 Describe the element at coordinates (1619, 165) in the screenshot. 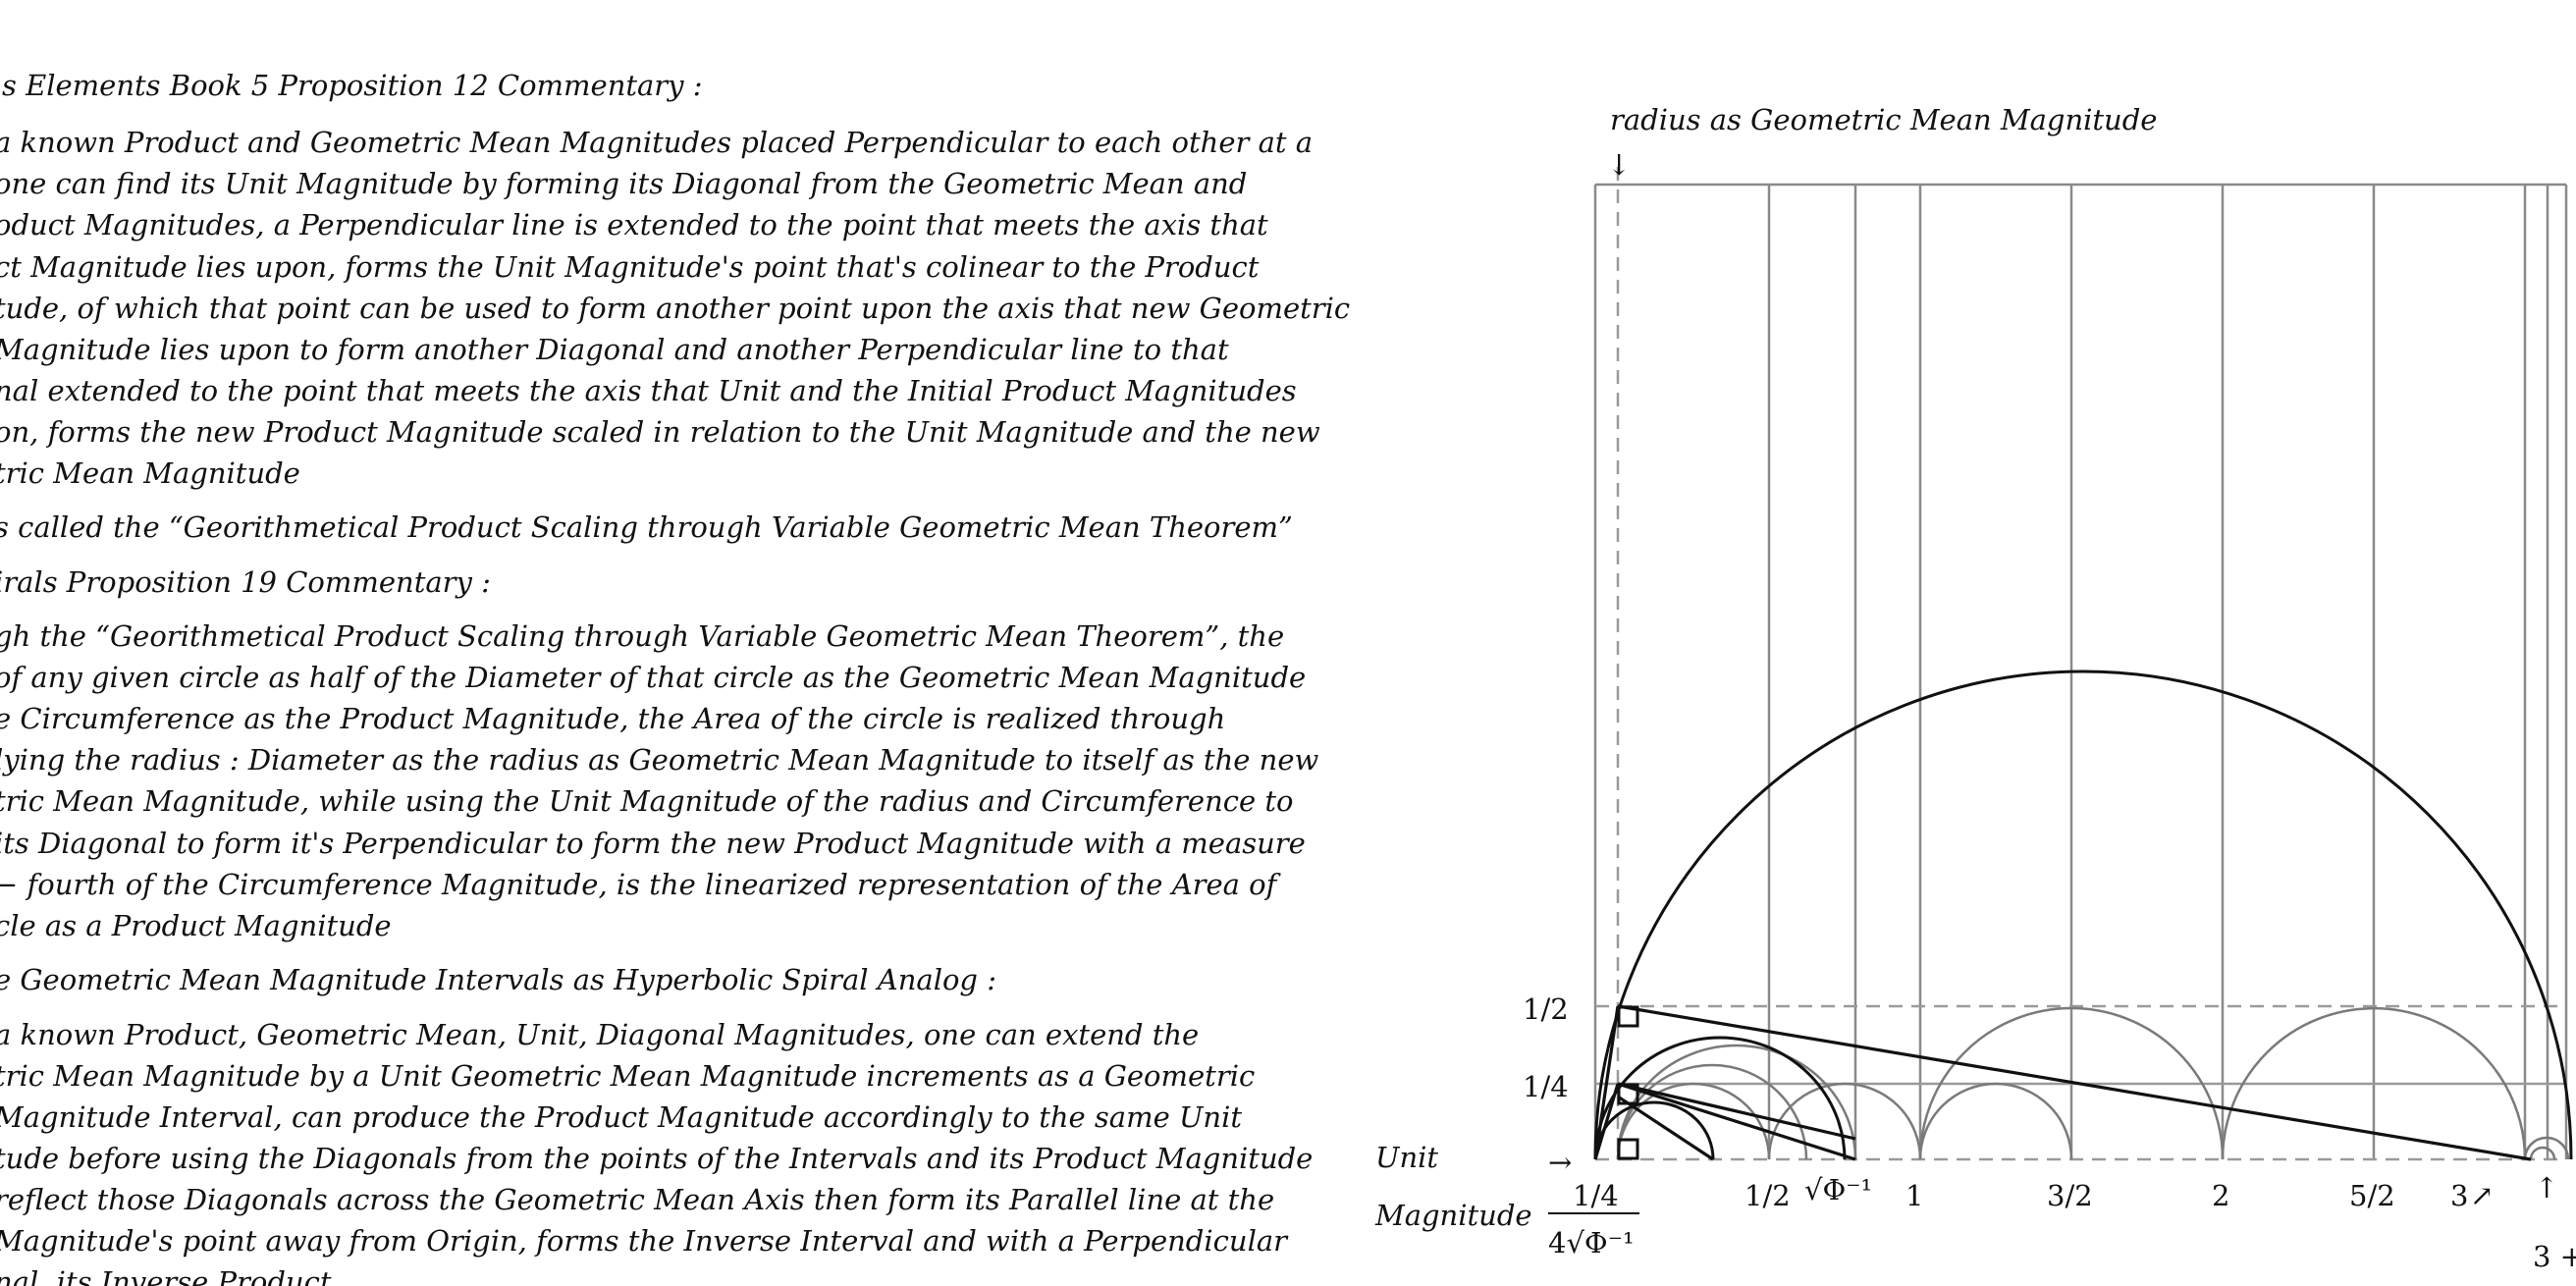

I see `arrow-down-icon: ↓` at that location.